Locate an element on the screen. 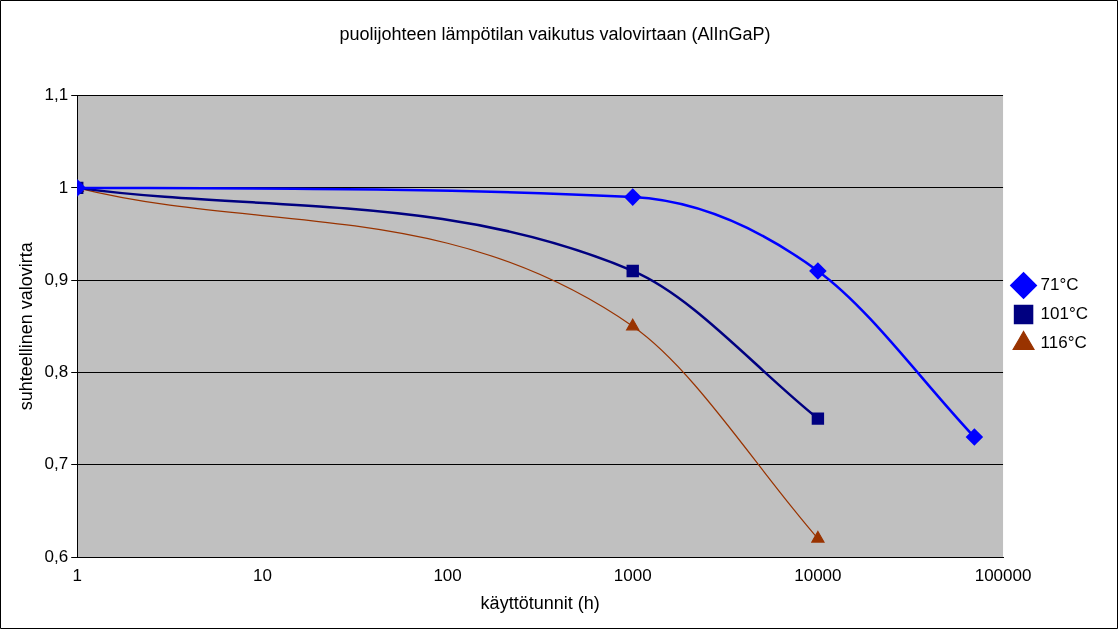 The image size is (1118, 629). x-tick-label: 1 is located at coordinates (77, 575).